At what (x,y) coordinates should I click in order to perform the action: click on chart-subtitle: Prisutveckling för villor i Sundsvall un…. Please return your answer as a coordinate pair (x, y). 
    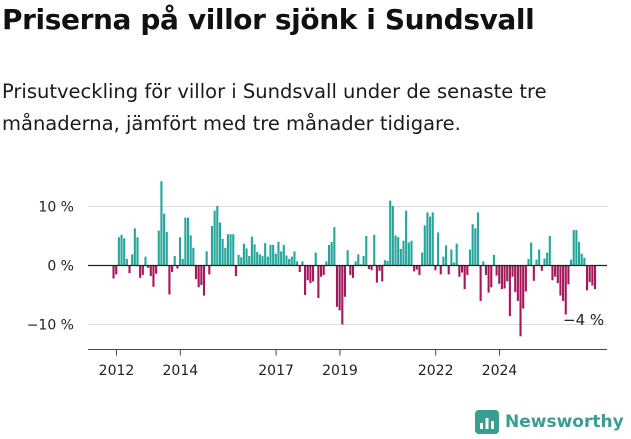
    Looking at the image, I should click on (274, 107).